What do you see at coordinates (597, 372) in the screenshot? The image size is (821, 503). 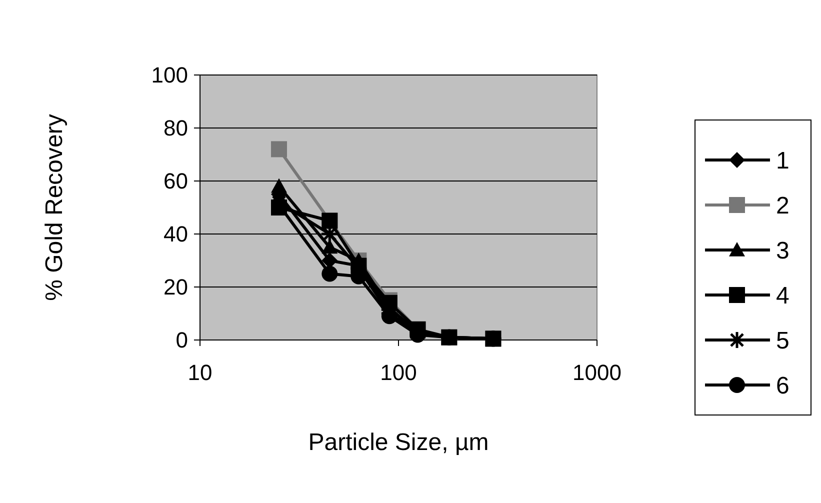 I see `x-tick-label: 1000` at bounding box center [597, 372].